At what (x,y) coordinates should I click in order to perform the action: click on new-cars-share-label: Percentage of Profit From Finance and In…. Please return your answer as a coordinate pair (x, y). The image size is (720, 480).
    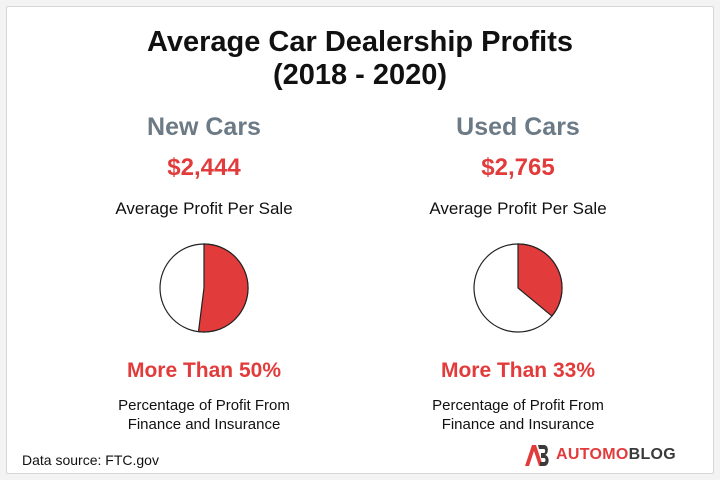
    Looking at the image, I should click on (204, 415).